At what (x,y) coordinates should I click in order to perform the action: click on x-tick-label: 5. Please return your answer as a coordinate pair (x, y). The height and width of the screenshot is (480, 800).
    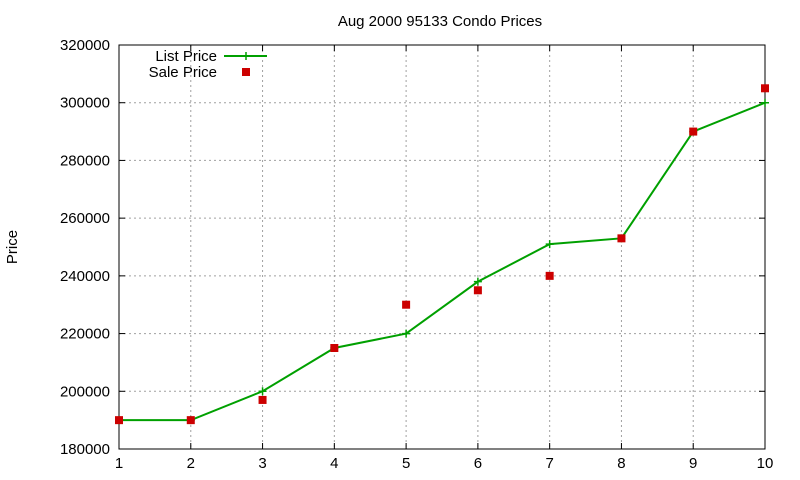
    Looking at the image, I should click on (406, 463).